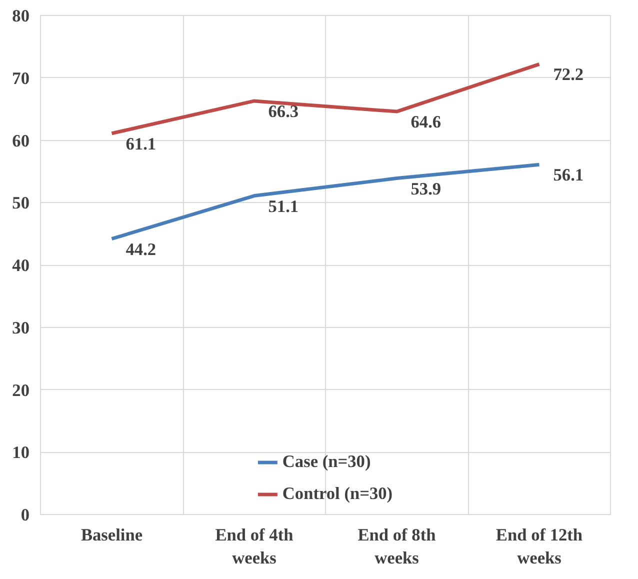 The width and height of the screenshot is (638, 579). What do you see at coordinates (21, 203) in the screenshot?
I see `y-tick-label: 50` at bounding box center [21, 203].